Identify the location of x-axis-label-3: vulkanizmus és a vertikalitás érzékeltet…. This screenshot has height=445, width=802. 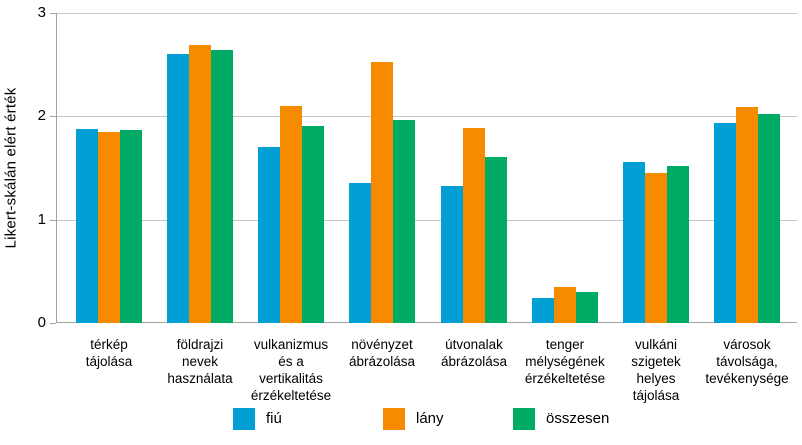
(291, 370).